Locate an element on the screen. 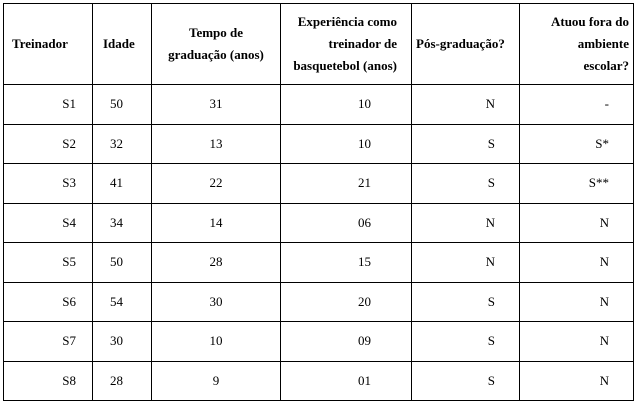  table-row: S2 32 13 10 S S* is located at coordinates (318, 143).